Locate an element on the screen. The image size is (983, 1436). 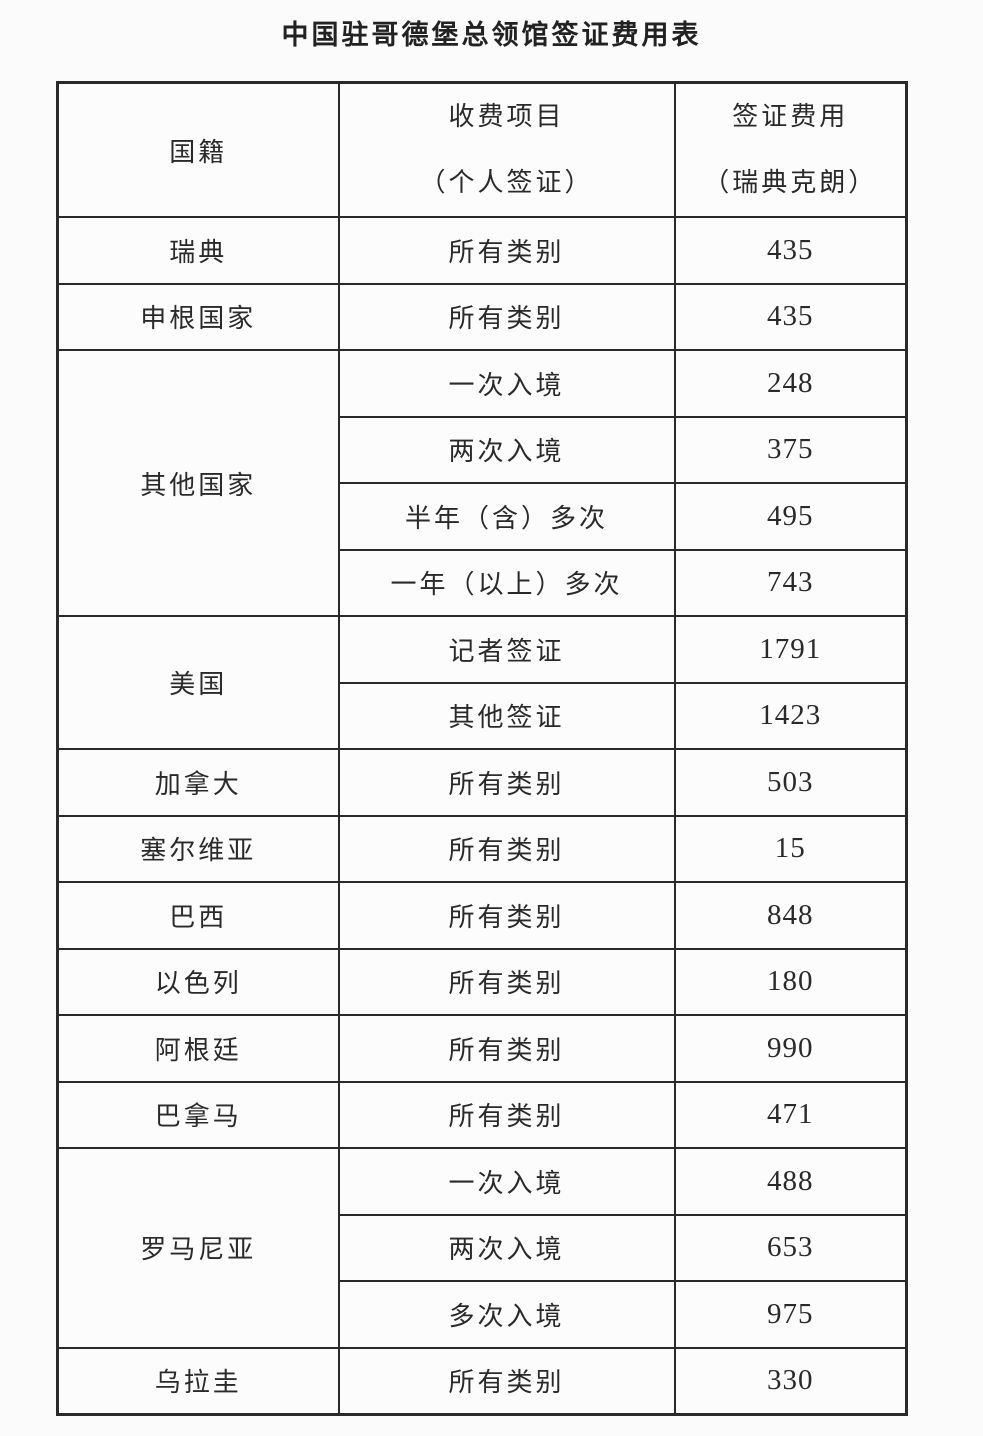
table-row: 以色列 所有类别 180 is located at coordinates (482, 981).